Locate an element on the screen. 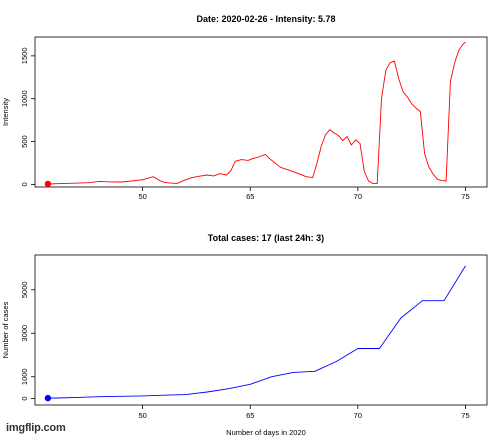 The width and height of the screenshot is (500, 443). y-tick-label: 3000 is located at coordinates (24, 333).